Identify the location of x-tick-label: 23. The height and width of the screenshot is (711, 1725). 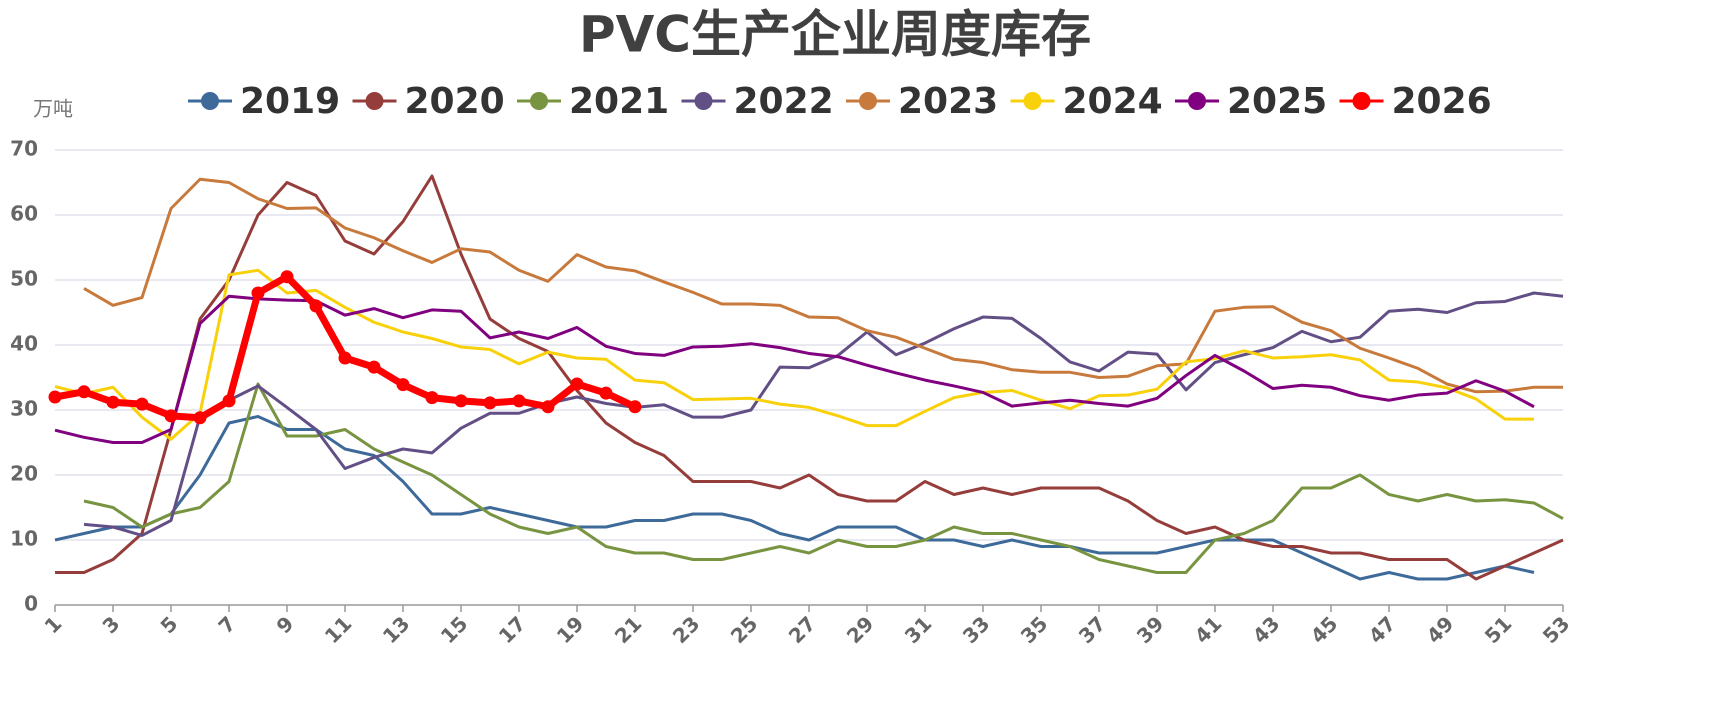
(686, 629).